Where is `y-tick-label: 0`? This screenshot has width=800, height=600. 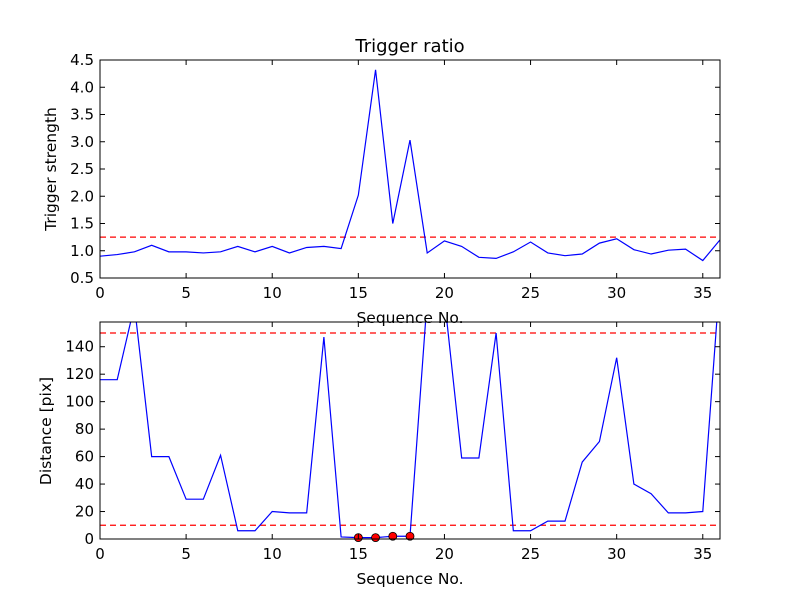
y-tick-label: 0 is located at coordinates (89, 539).